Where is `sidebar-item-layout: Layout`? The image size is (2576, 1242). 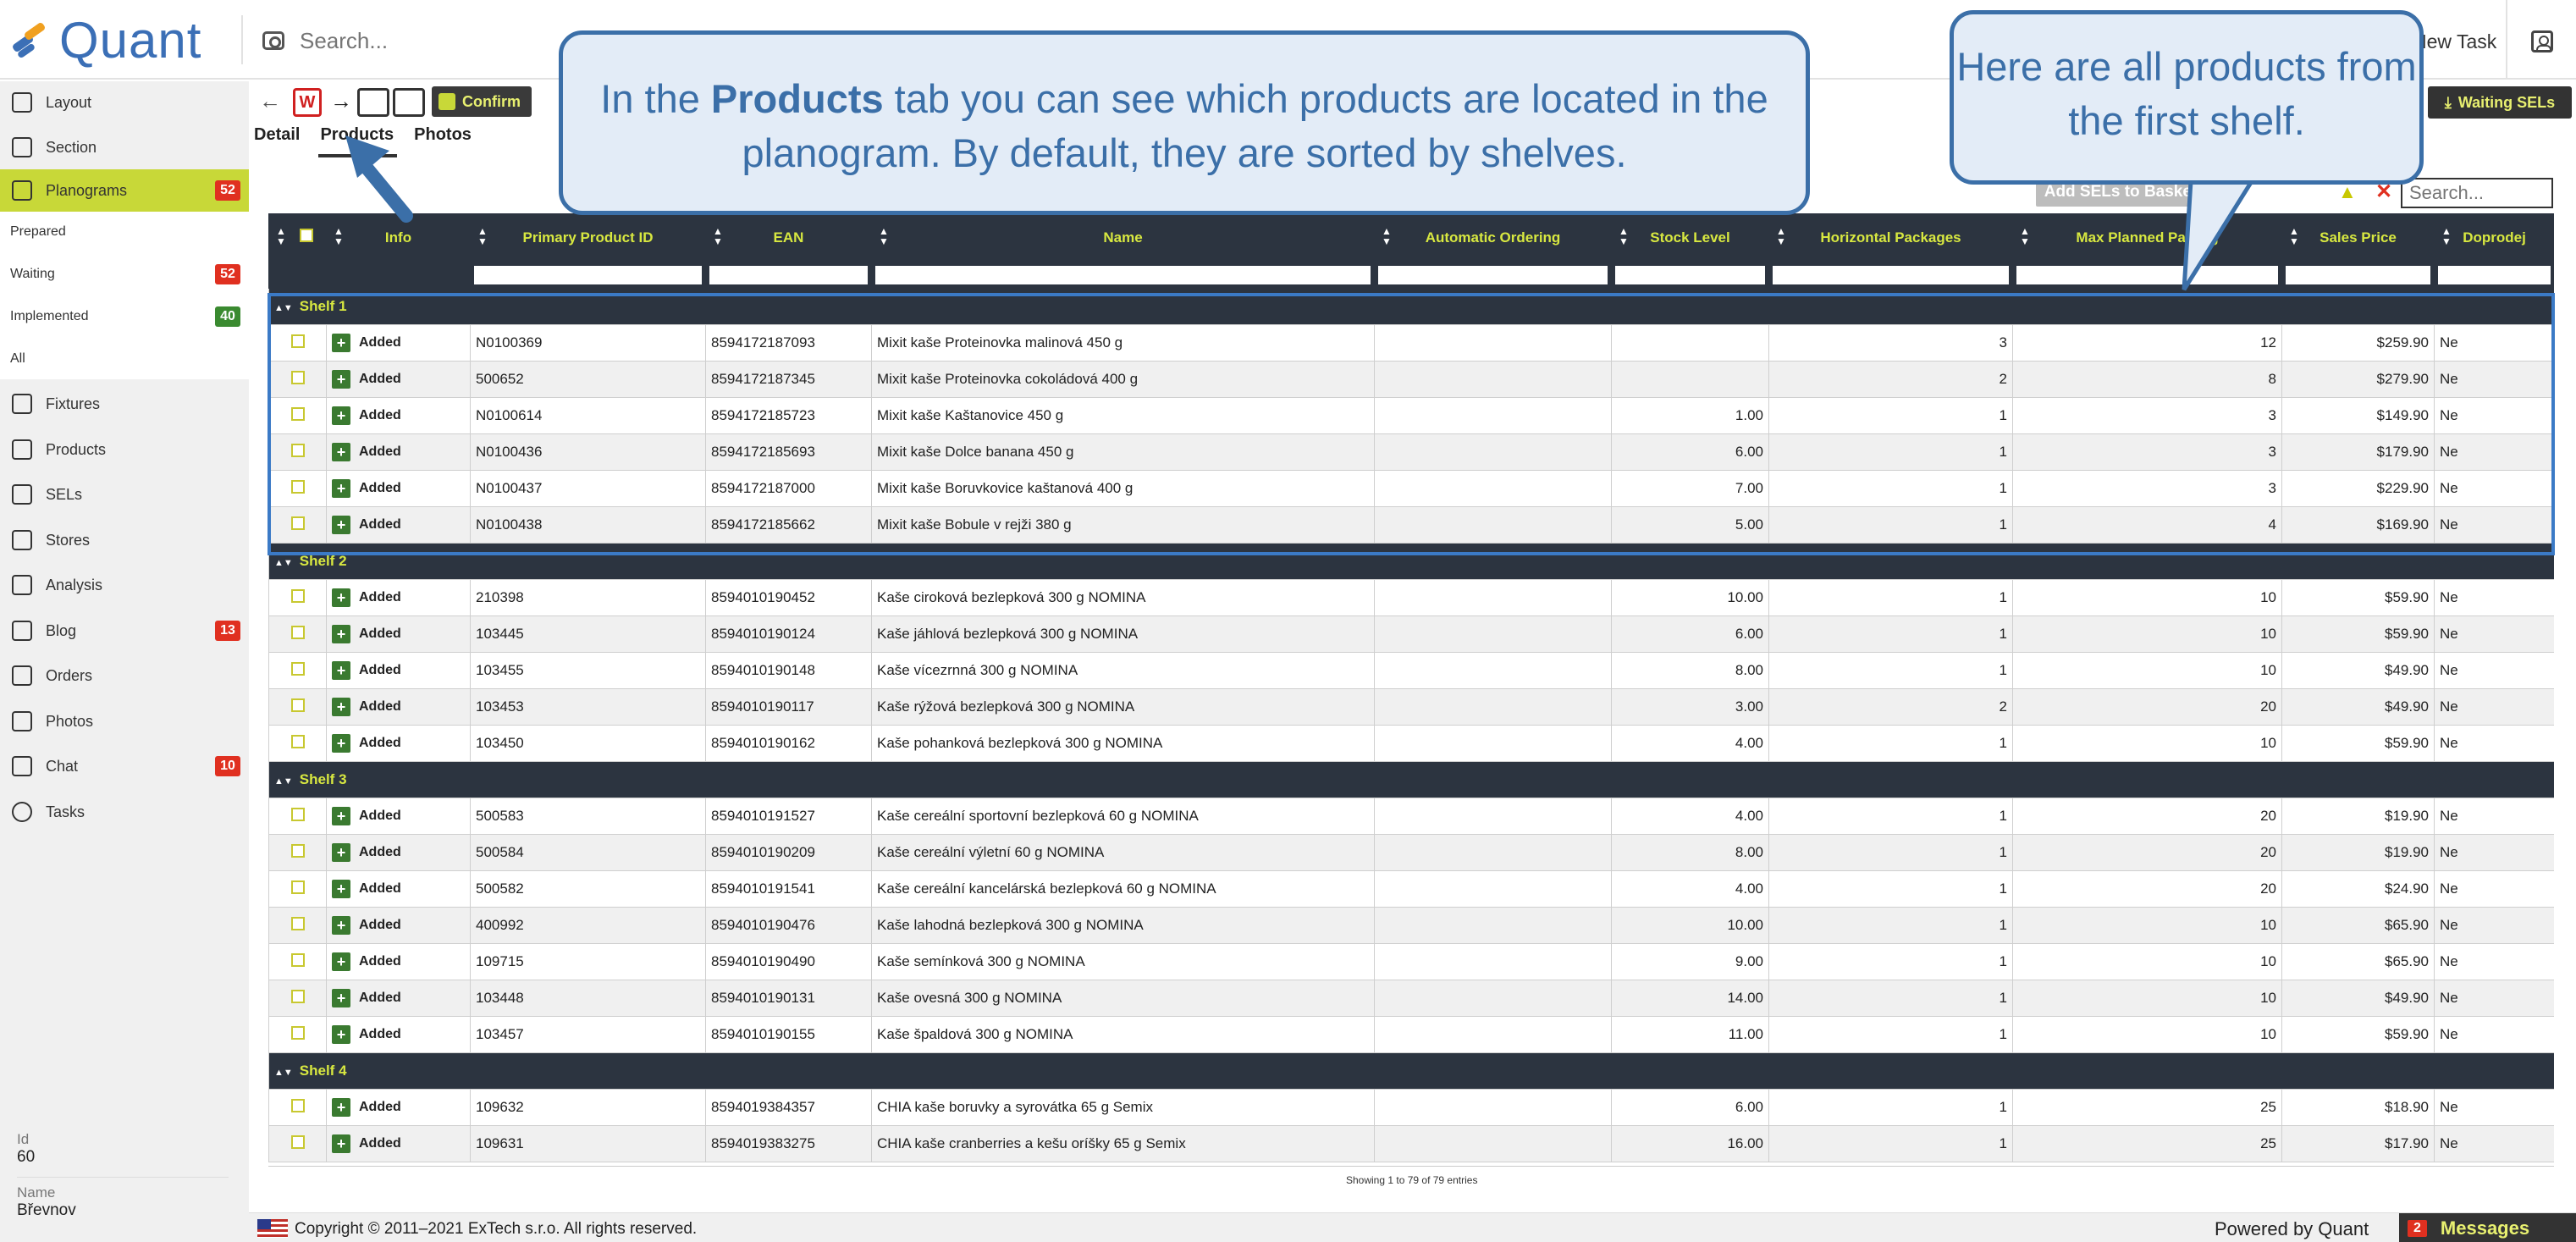
sidebar-item-layout: Layout is located at coordinates (125, 102).